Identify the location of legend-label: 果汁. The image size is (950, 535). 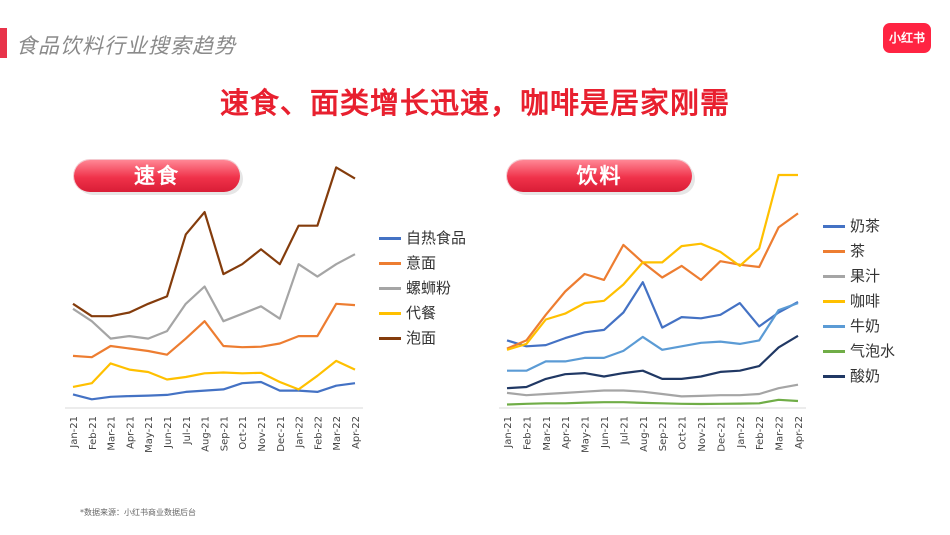
(865, 276).